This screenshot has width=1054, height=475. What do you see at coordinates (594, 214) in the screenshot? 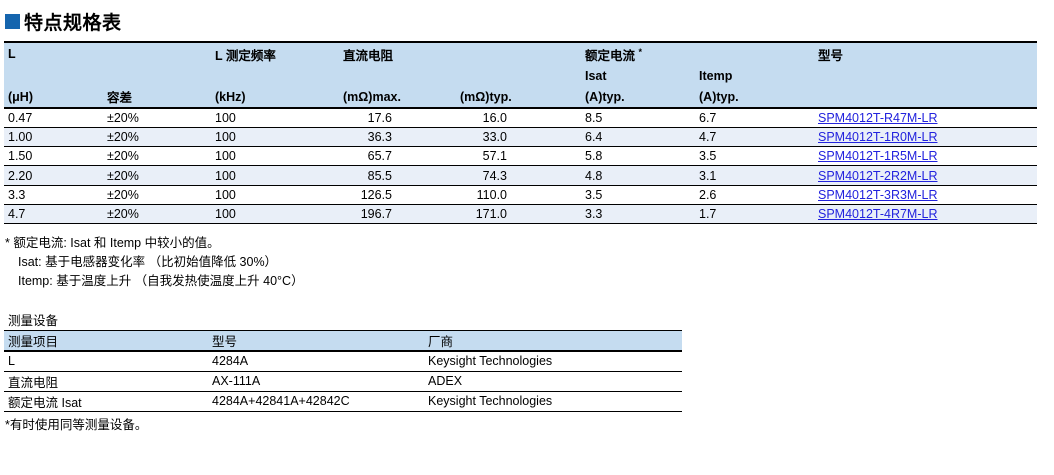
I see `isat-value: 3.3` at bounding box center [594, 214].